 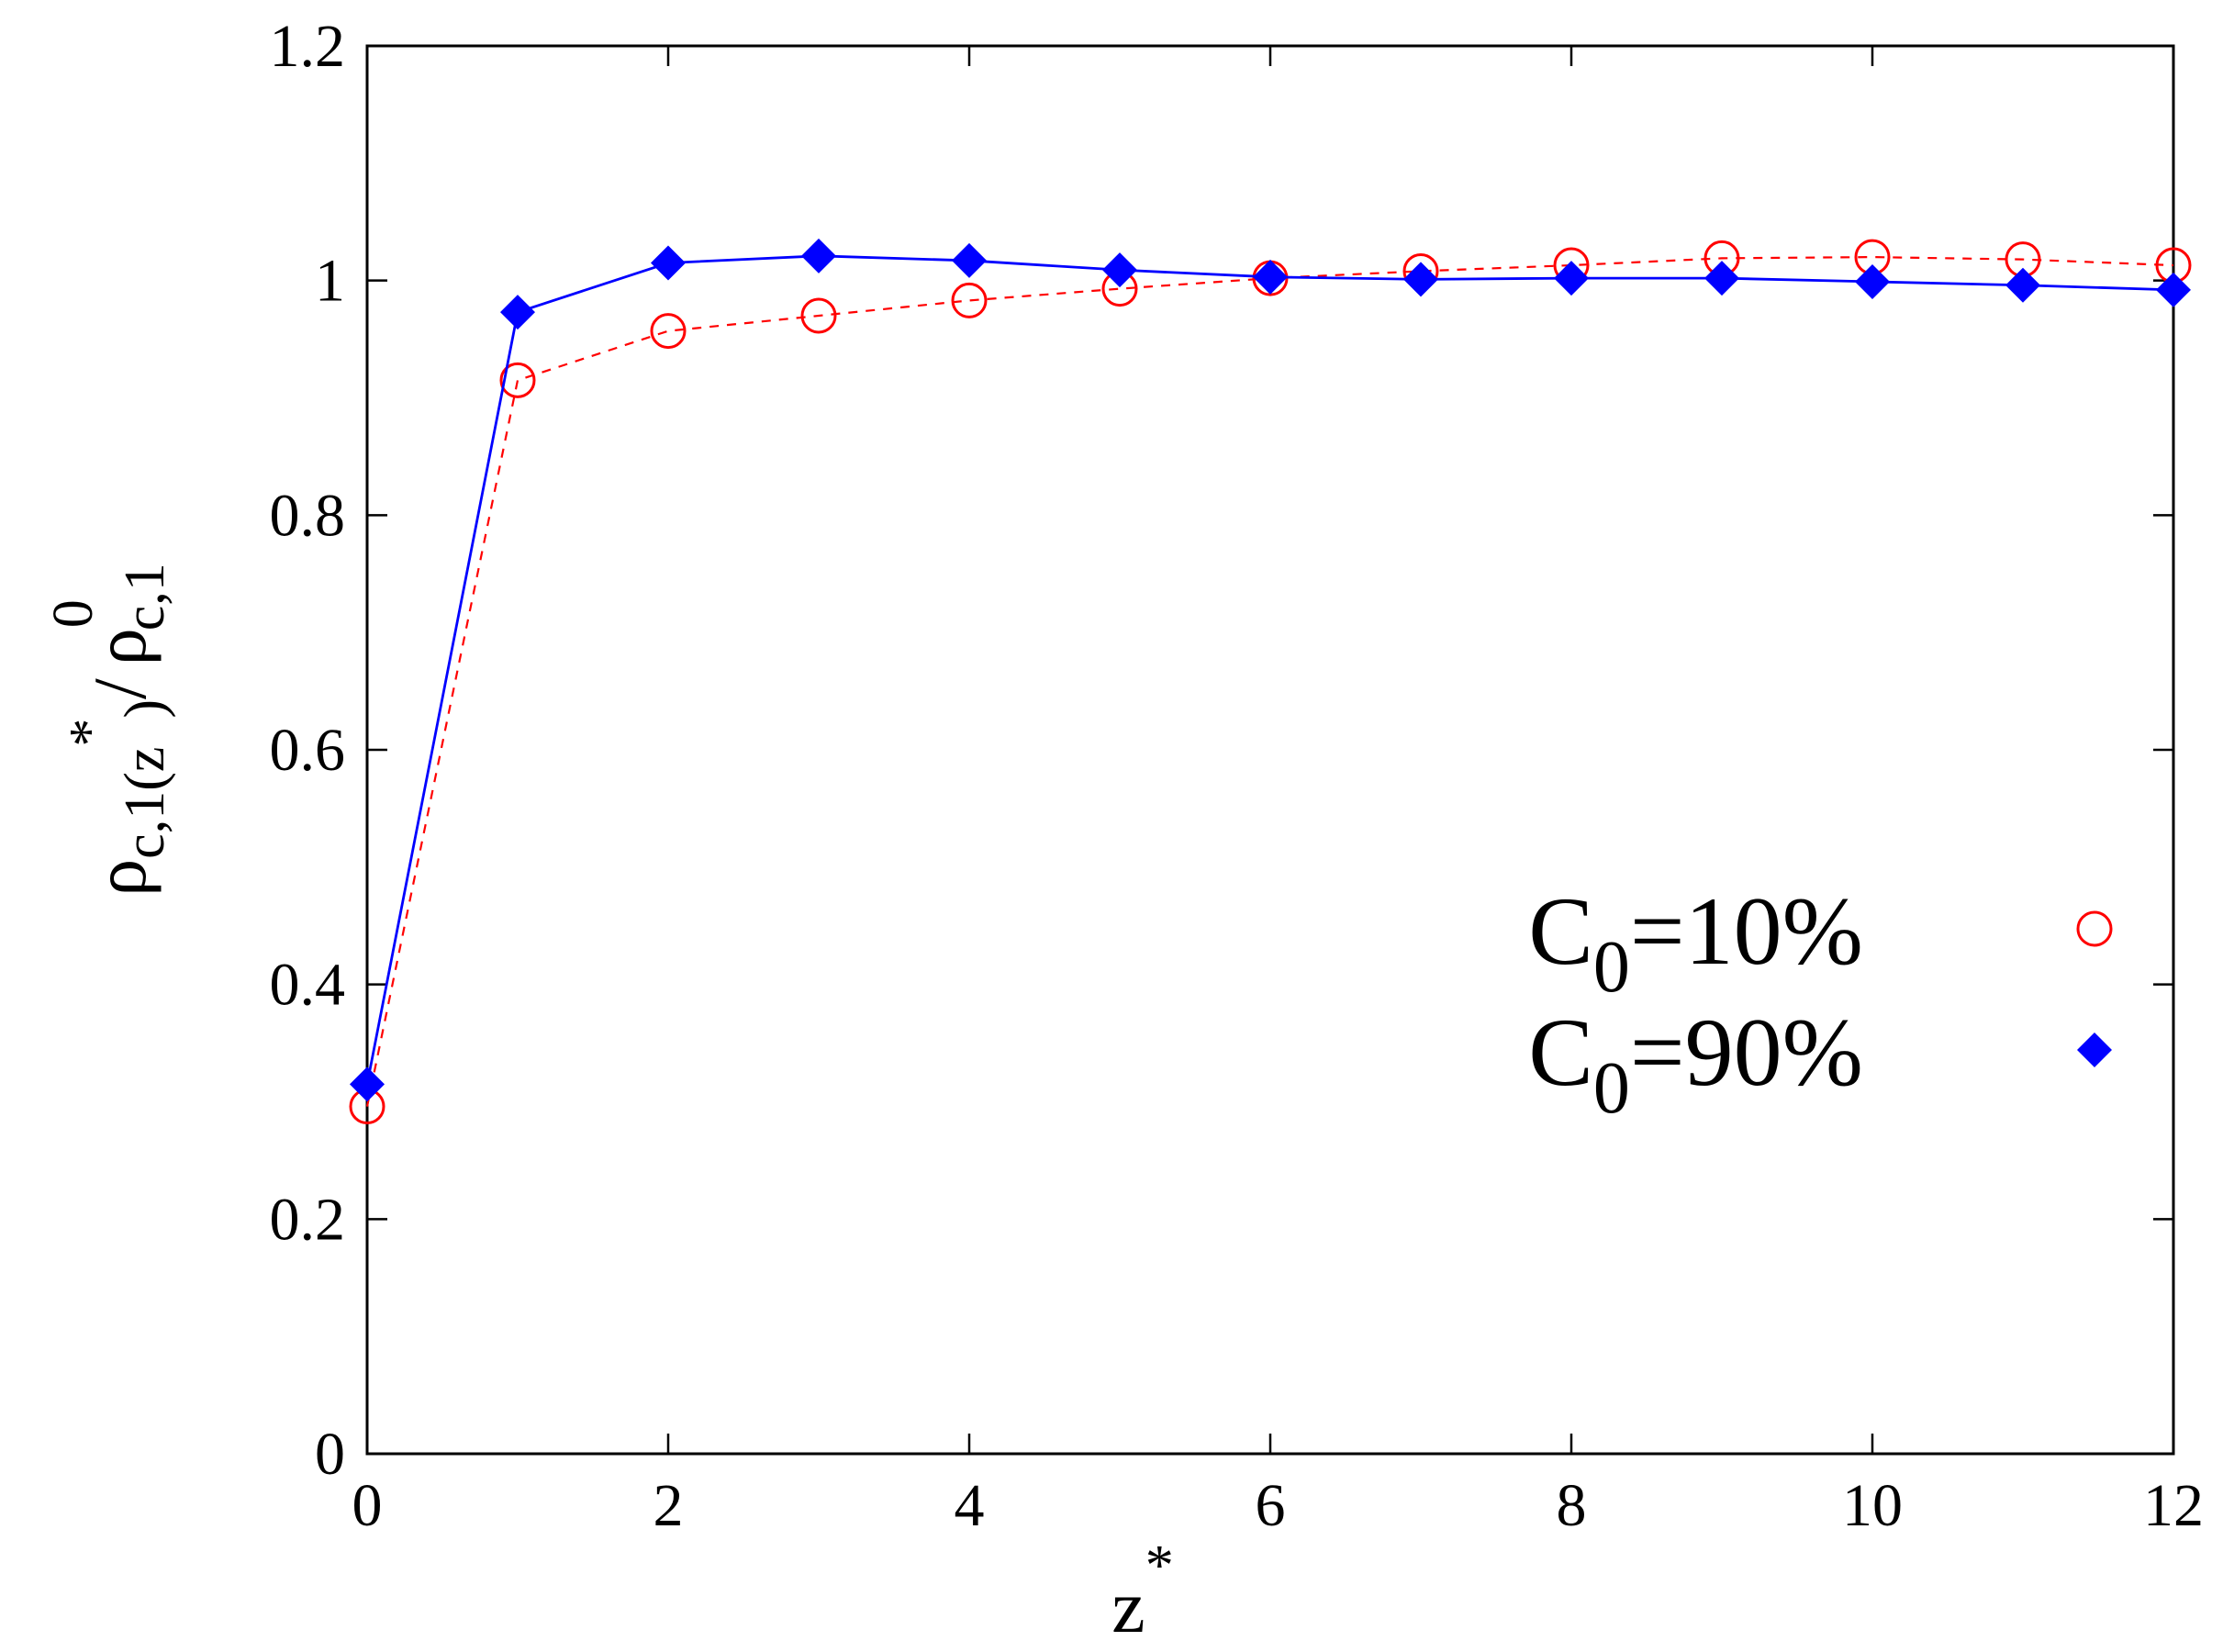 What do you see at coordinates (1160, 1566) in the screenshot?
I see `x-axis-label-sup: *` at bounding box center [1160, 1566].